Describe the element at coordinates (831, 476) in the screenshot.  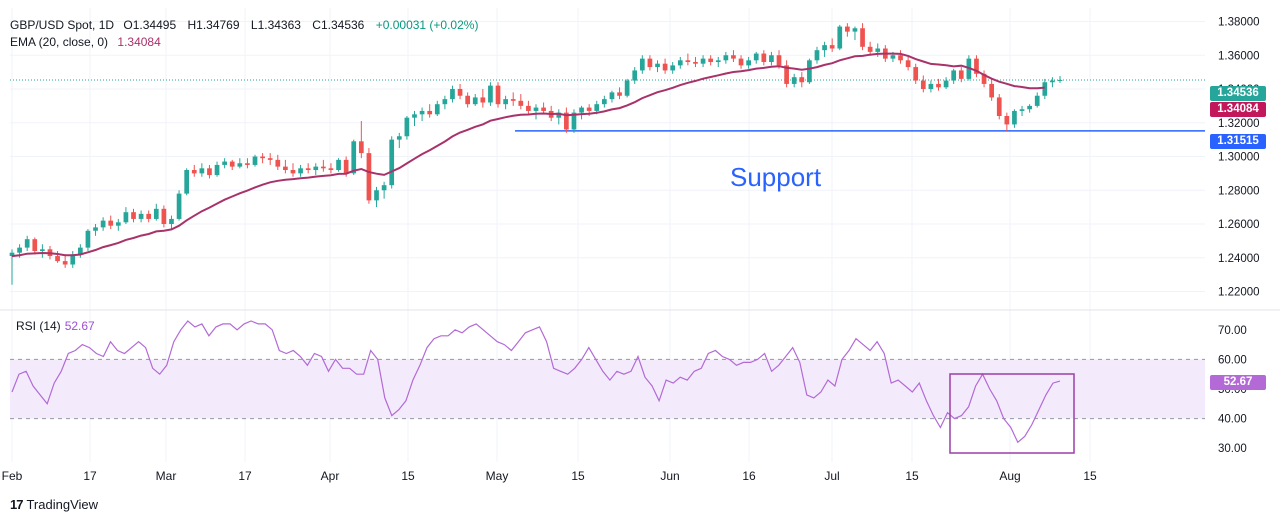
I see `time-tick-label: Jul` at that location.